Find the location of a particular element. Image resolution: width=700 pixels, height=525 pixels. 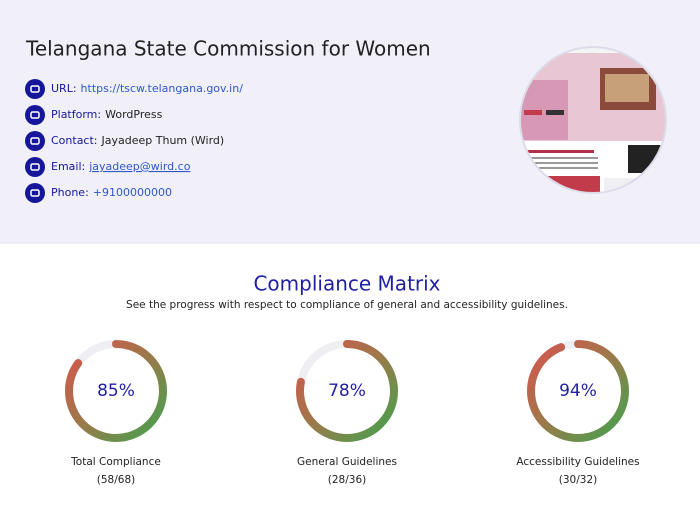

info-label: URL: is located at coordinates (64, 88).